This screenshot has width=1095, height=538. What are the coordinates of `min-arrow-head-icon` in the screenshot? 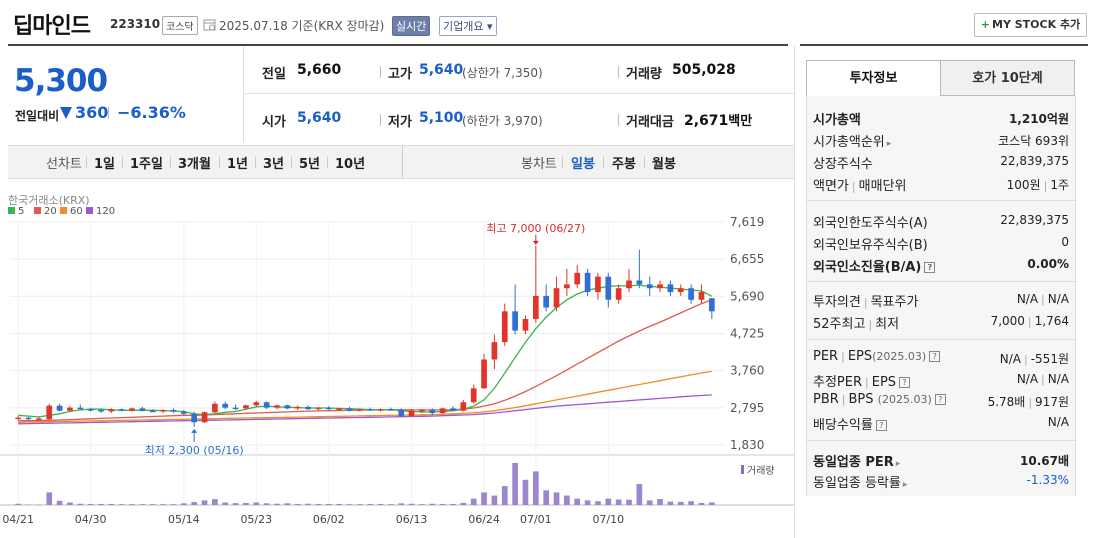 It's located at (194, 430).